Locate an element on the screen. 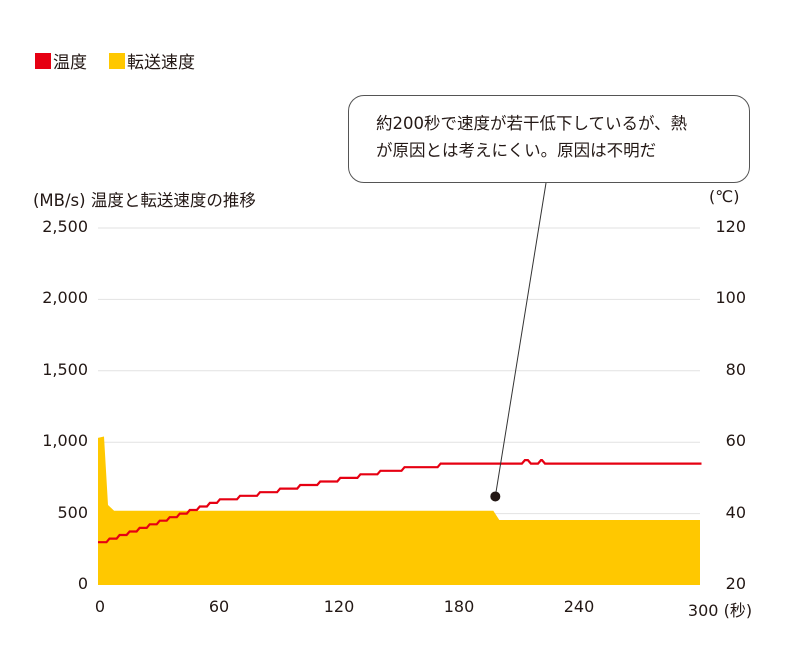 The width and height of the screenshot is (800, 663). y-left-tick: 500 is located at coordinates (72, 512).